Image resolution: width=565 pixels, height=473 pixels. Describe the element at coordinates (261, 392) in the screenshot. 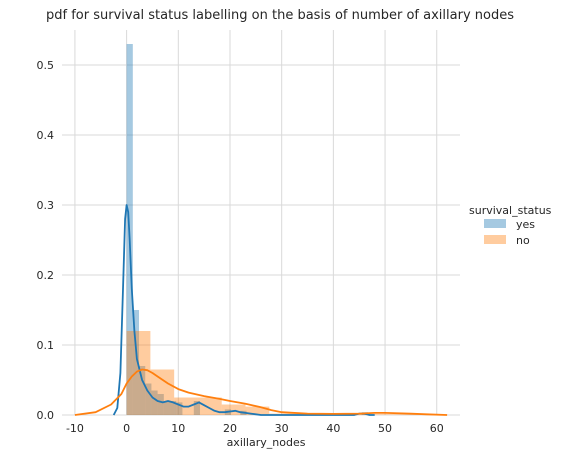

I see `kde-line-no` at that location.